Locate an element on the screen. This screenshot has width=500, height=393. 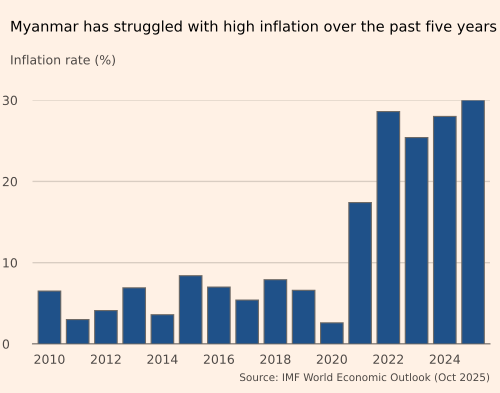
x-tick-label: 2014 is located at coordinates (162, 359).